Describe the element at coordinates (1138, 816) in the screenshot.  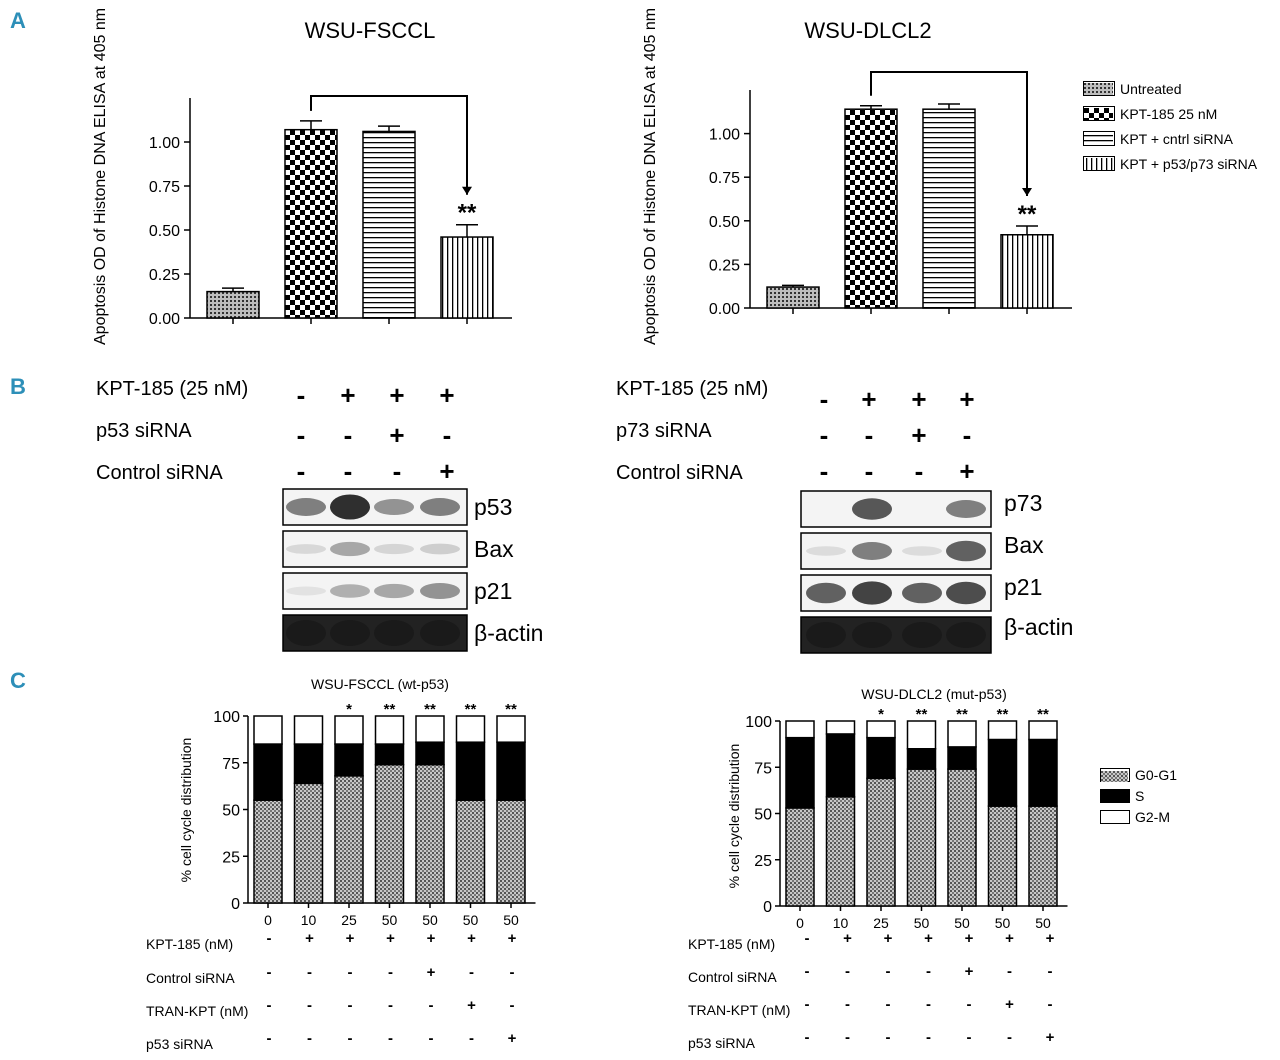
I see `legend-item-g2m: G2-M` at that location.